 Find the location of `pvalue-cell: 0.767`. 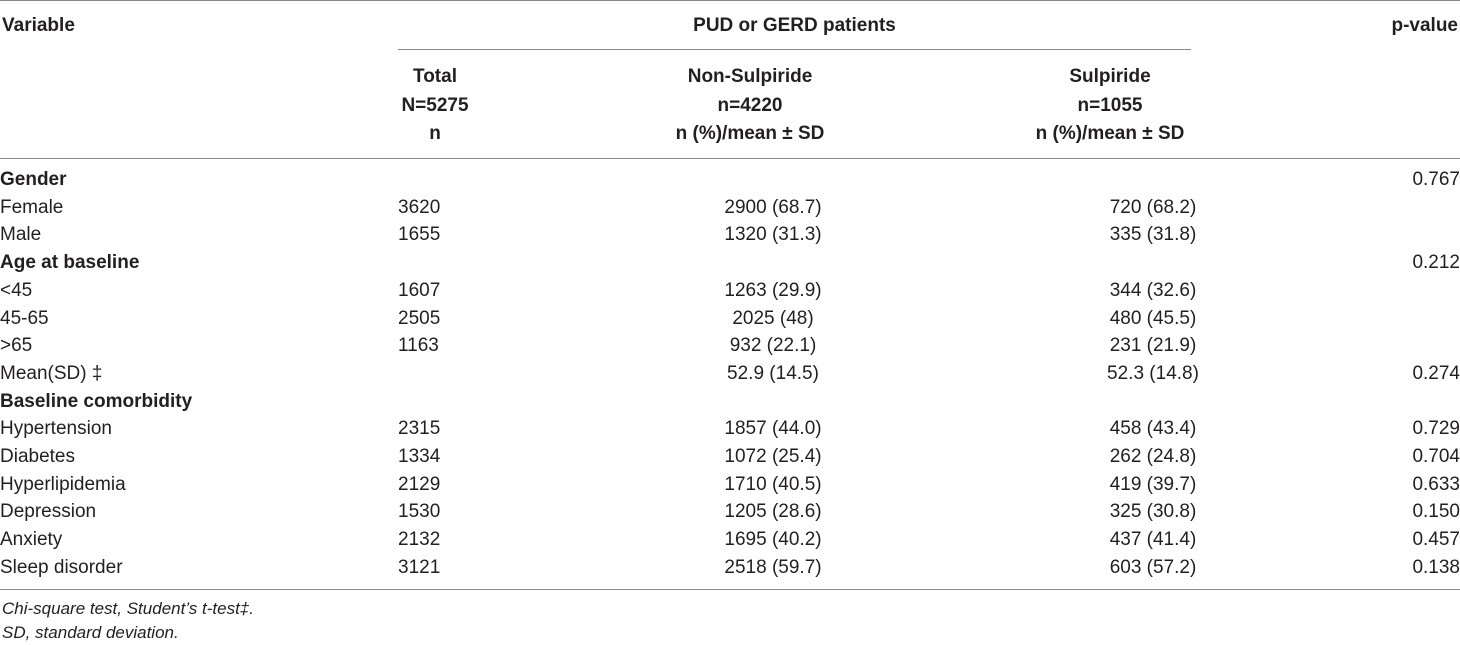

pvalue-cell: 0.767 is located at coordinates (1436, 179).